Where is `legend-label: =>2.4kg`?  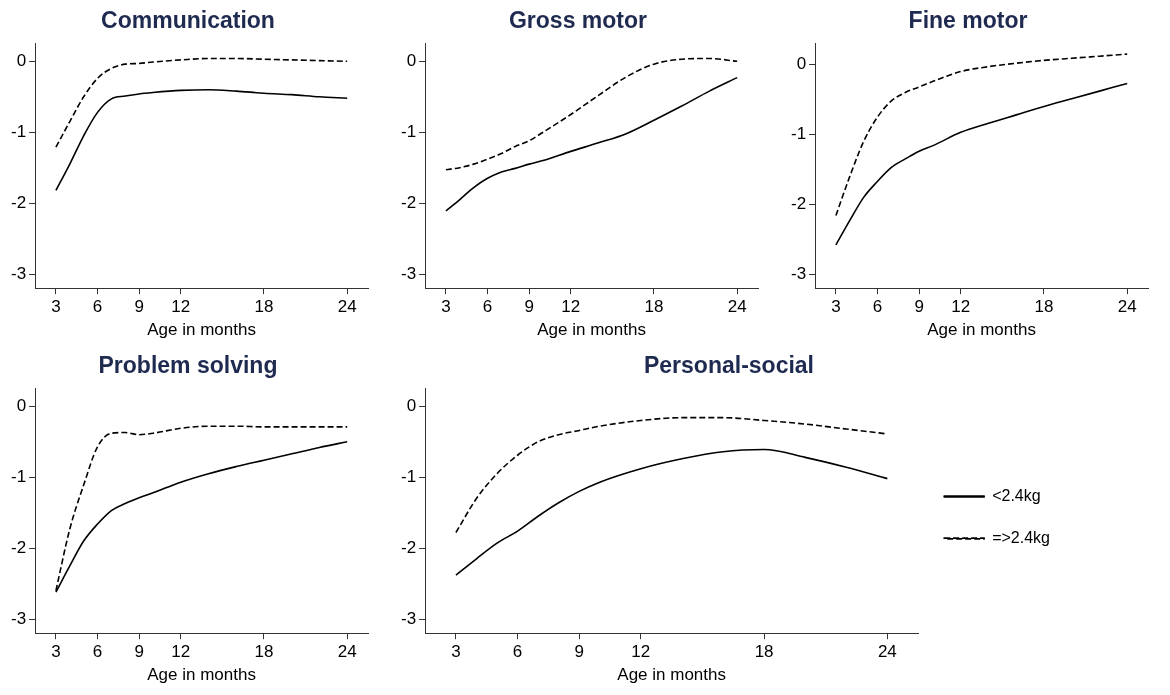
legend-label: =>2.4kg is located at coordinates (1021, 537).